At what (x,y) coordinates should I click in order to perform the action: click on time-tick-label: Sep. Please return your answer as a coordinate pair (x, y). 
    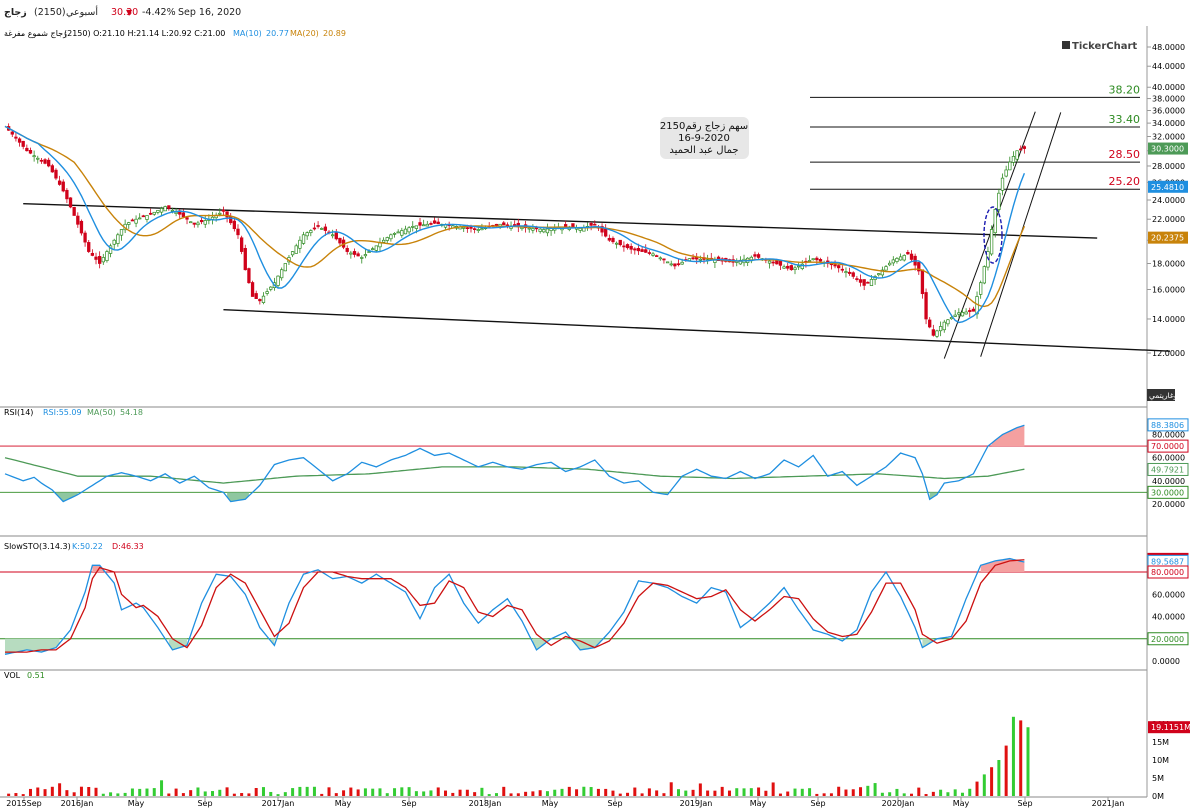
    Looking at the image, I should click on (817, 803).